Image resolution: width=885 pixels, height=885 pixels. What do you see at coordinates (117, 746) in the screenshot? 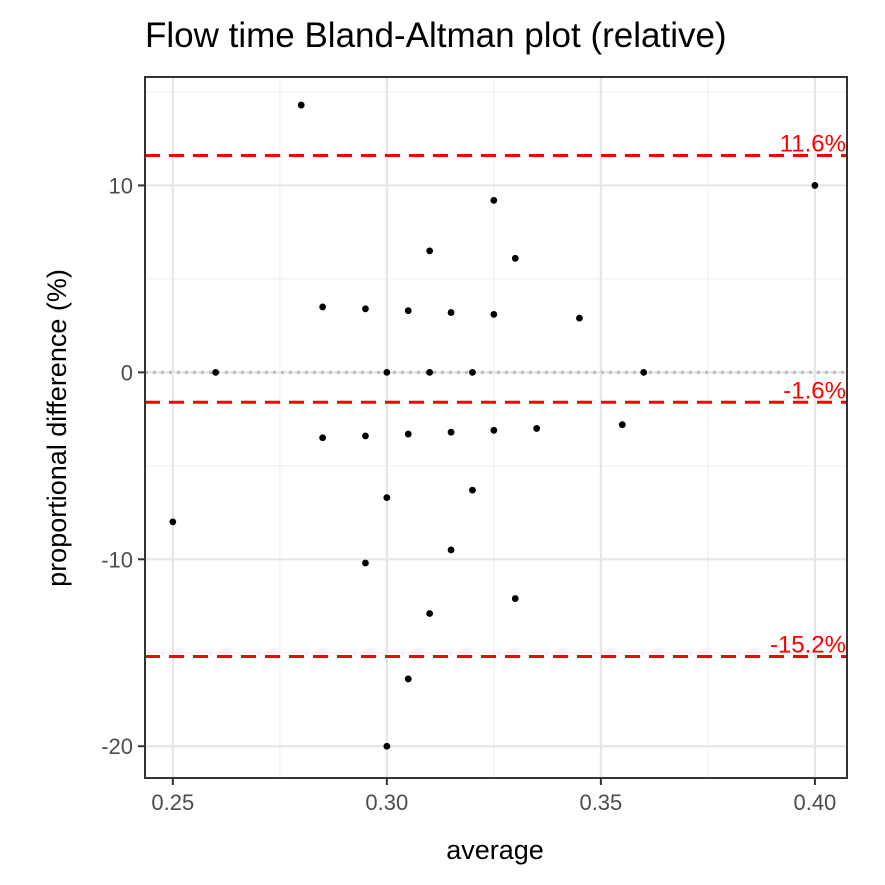
I see `y-tick-label: -20` at bounding box center [117, 746].